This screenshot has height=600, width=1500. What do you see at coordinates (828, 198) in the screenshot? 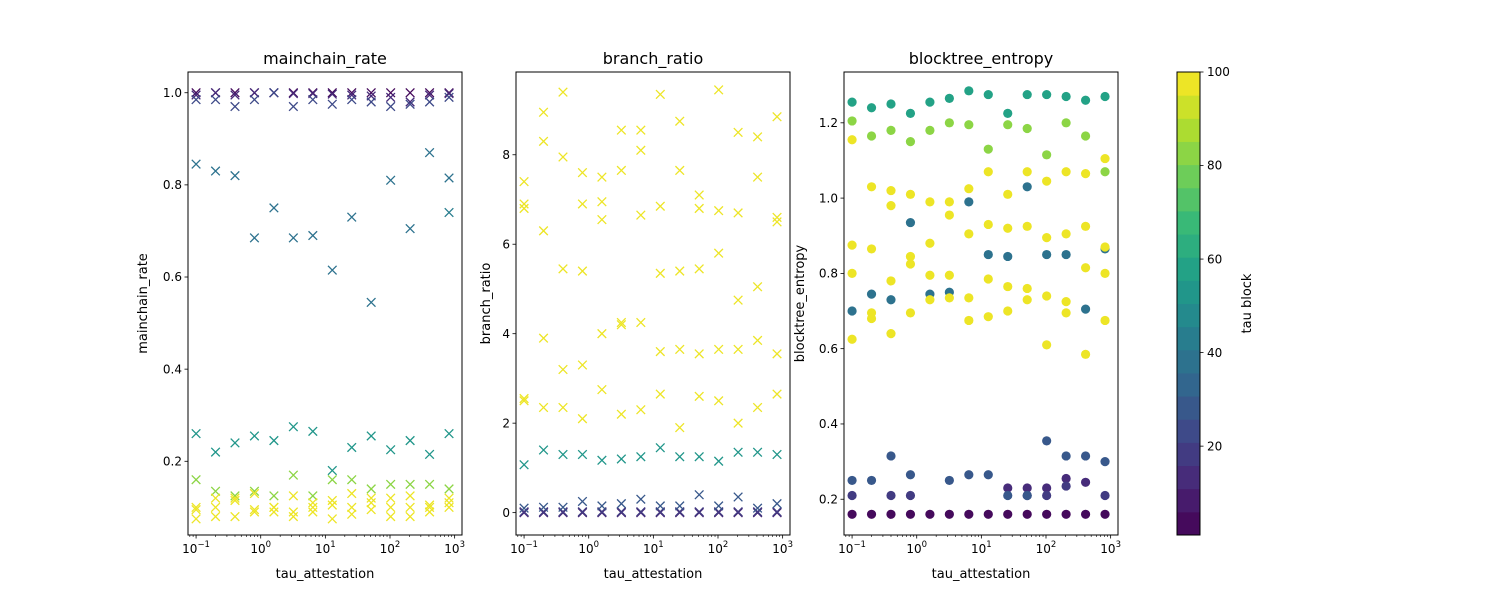
I see `blocktree-entropy-y-tick-label: 1.0` at bounding box center [828, 198].